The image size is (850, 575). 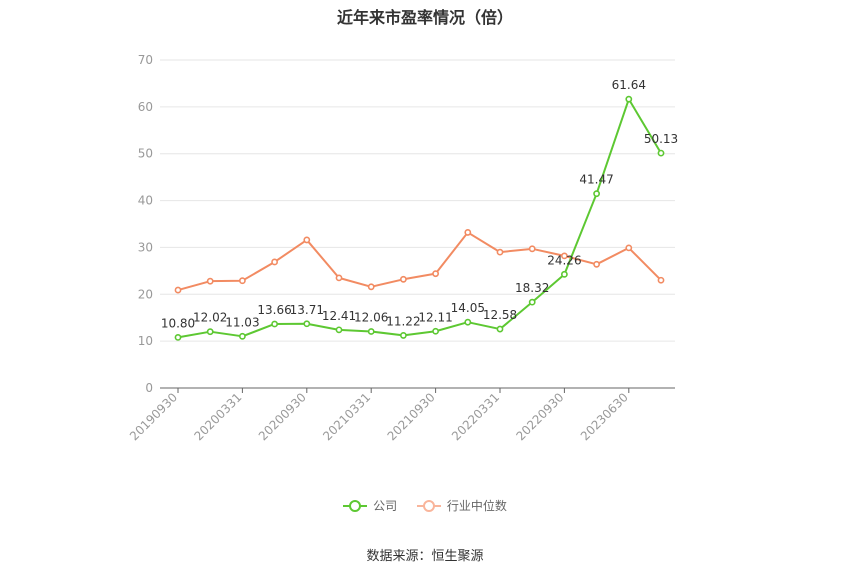 What do you see at coordinates (435, 317) in the screenshot?
I see `data-label-company: 12.11` at bounding box center [435, 317].